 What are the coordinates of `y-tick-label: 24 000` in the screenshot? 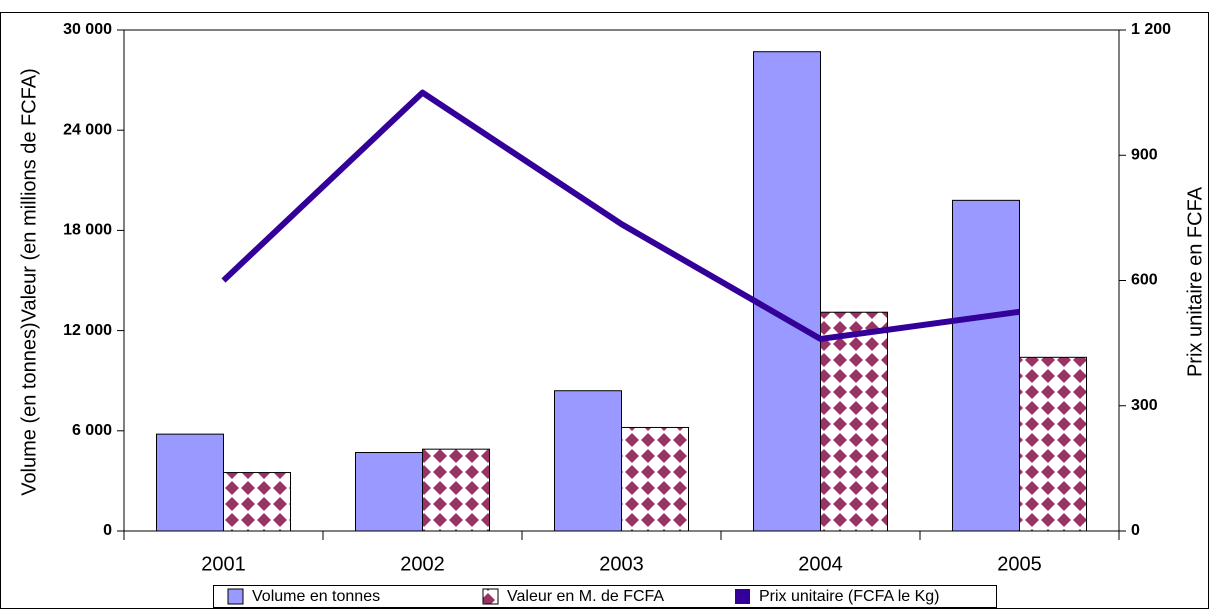 It's located at (87, 129).